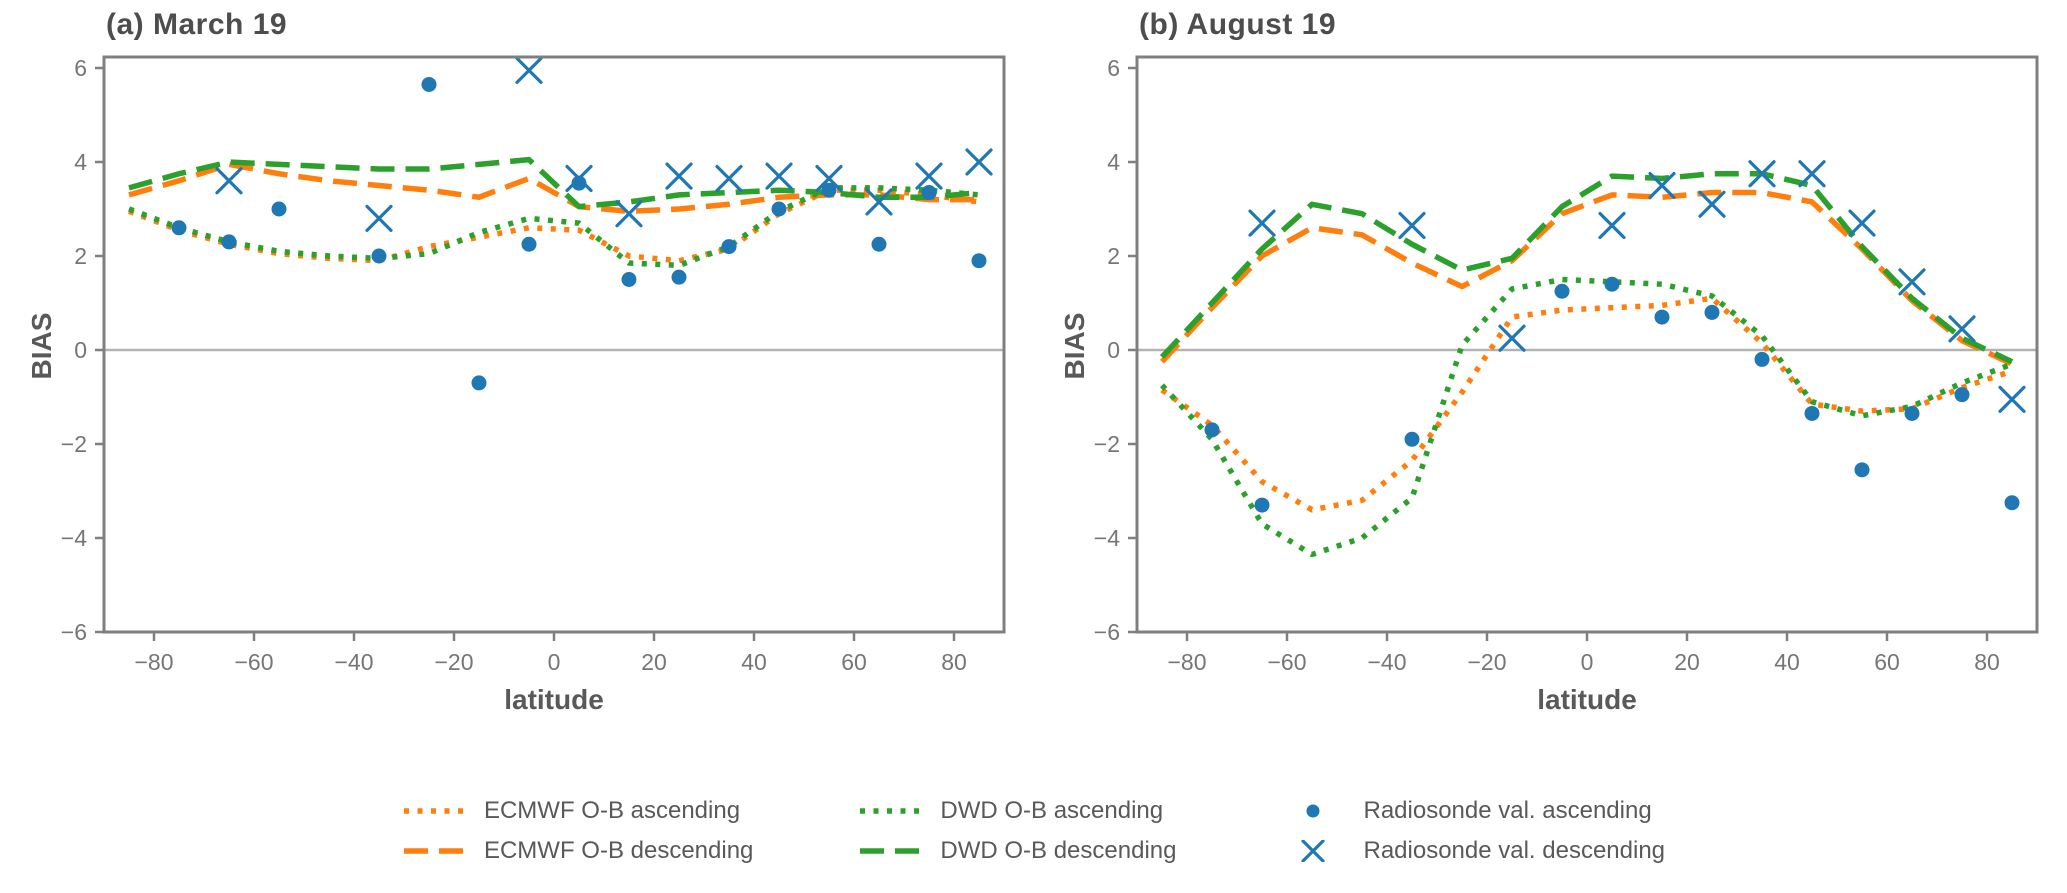 This screenshot has width=2067, height=893. What do you see at coordinates (1058, 850) in the screenshot?
I see `legend-label: DWD O-B descending` at bounding box center [1058, 850].